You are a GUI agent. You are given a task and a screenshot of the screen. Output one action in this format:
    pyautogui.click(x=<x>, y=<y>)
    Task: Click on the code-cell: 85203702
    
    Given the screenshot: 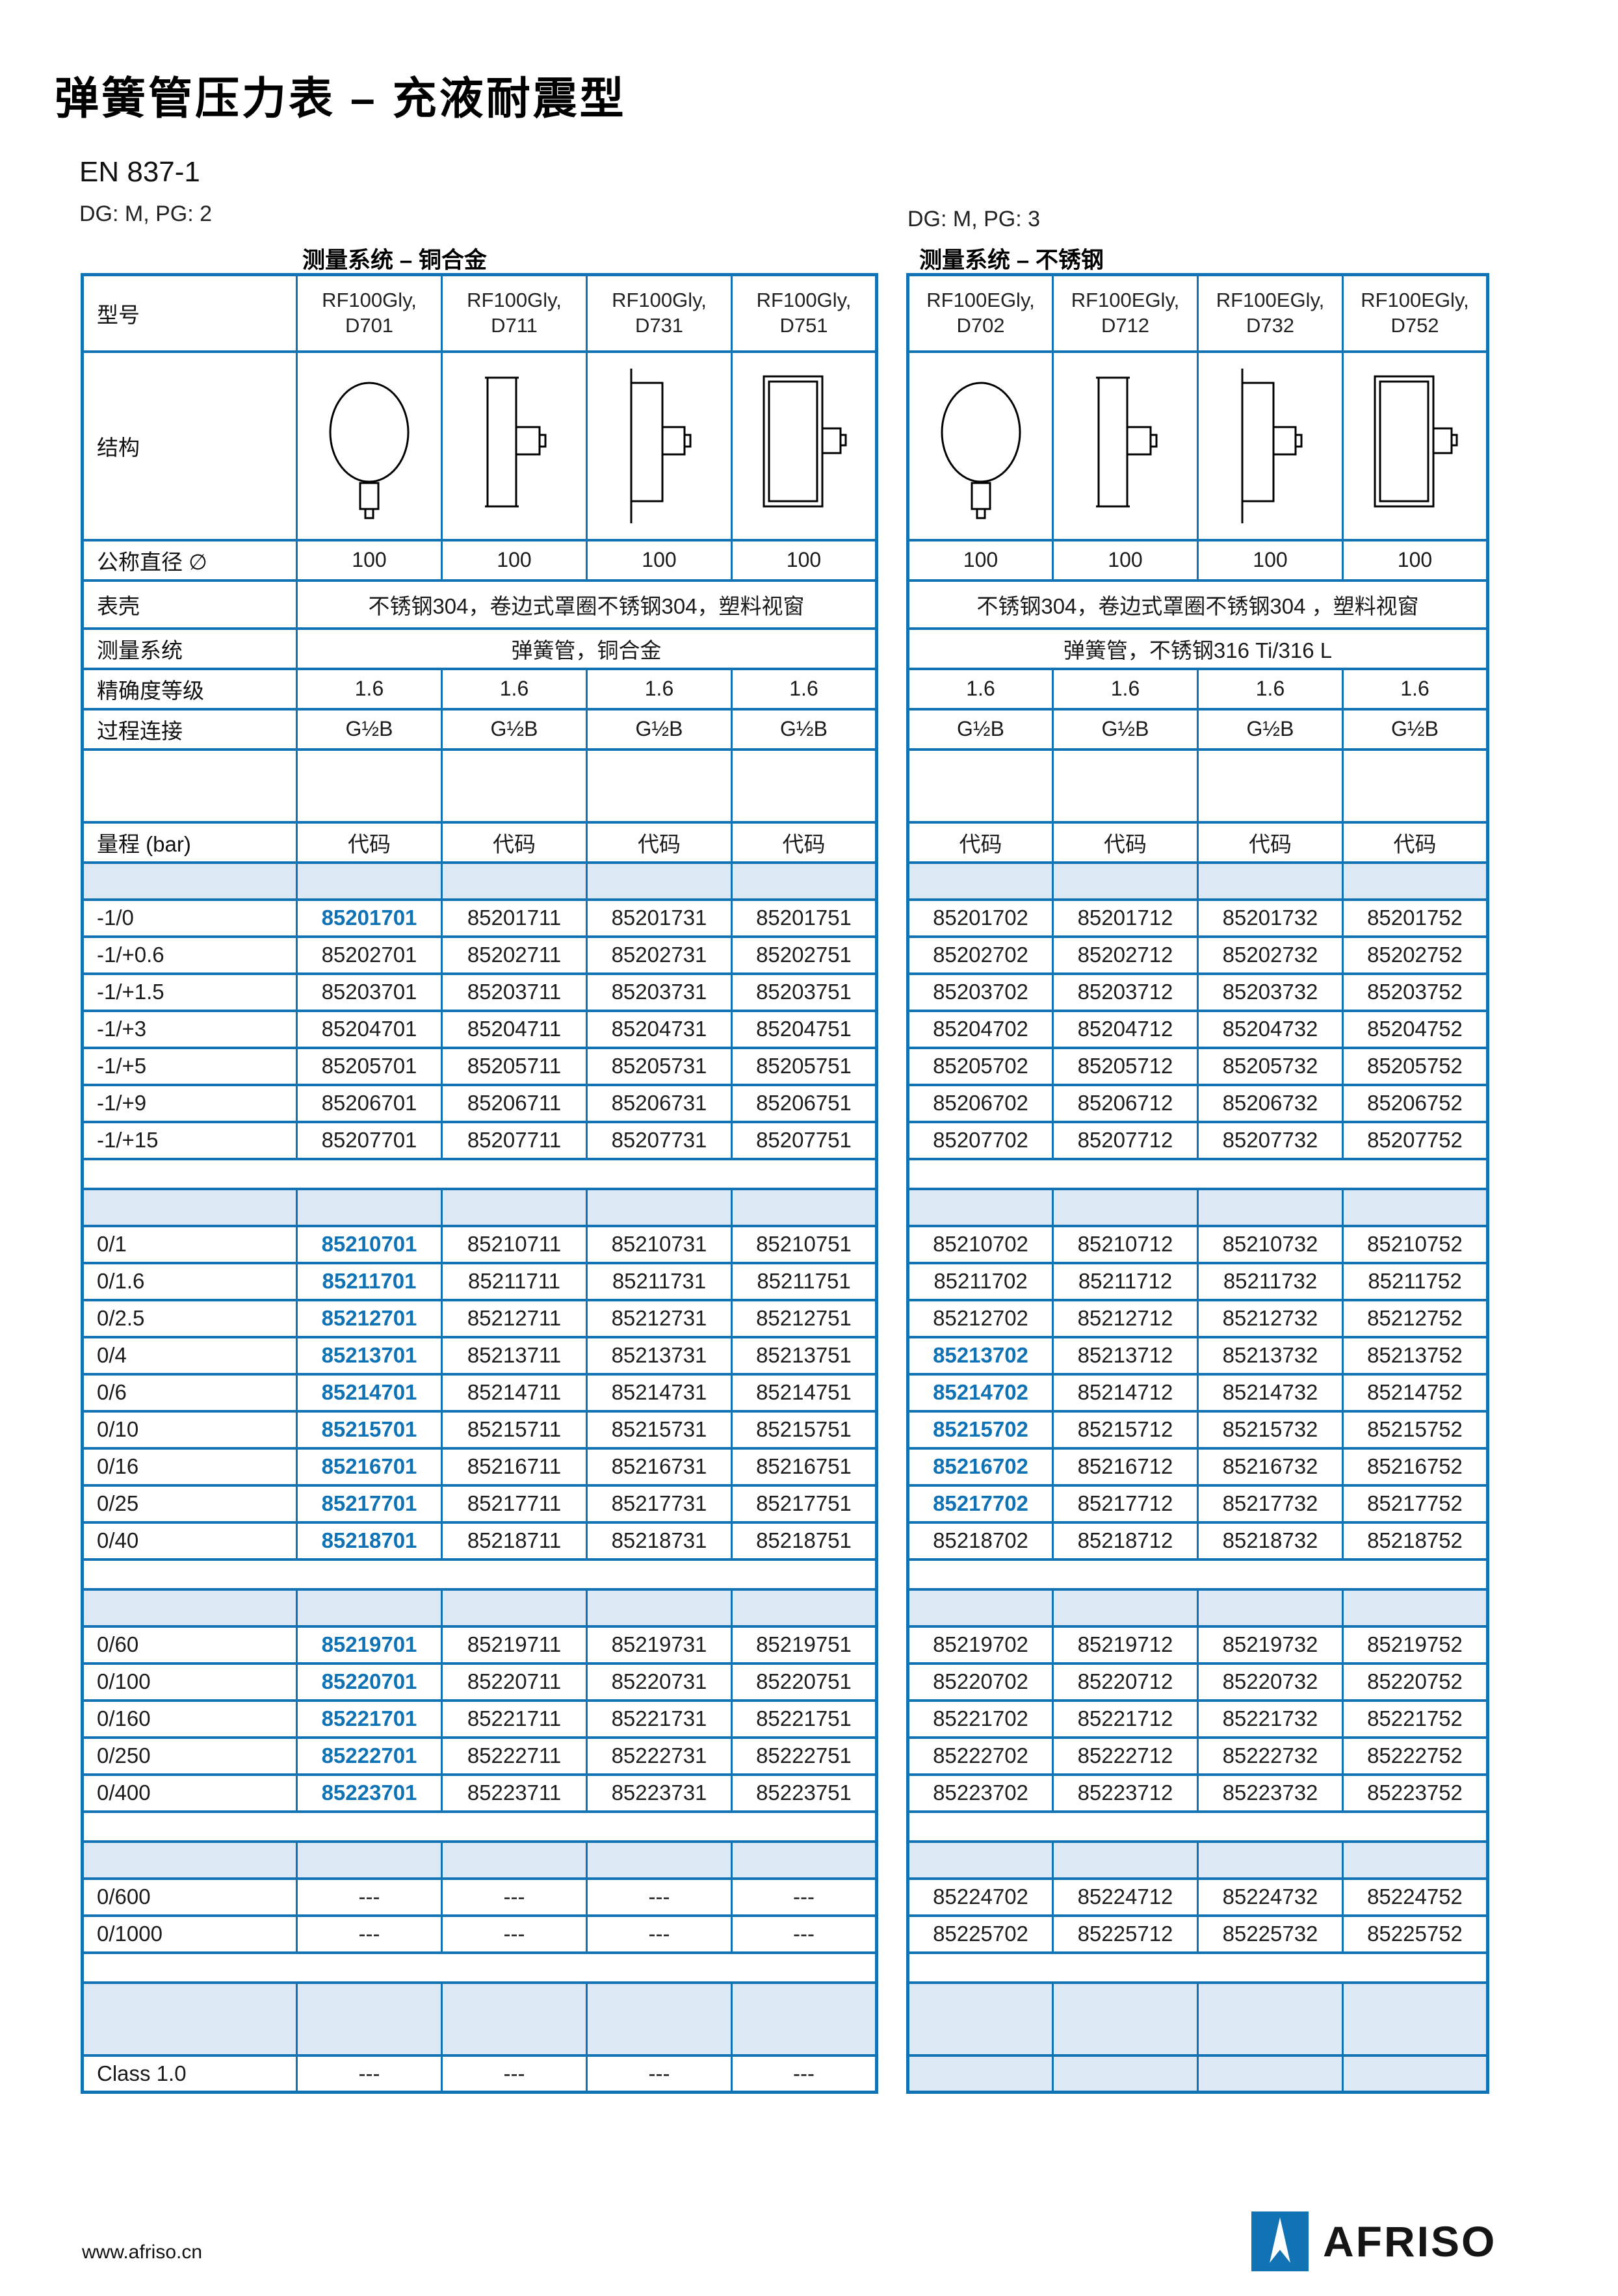 What is the action you would take?
    pyautogui.click(x=980, y=992)
    